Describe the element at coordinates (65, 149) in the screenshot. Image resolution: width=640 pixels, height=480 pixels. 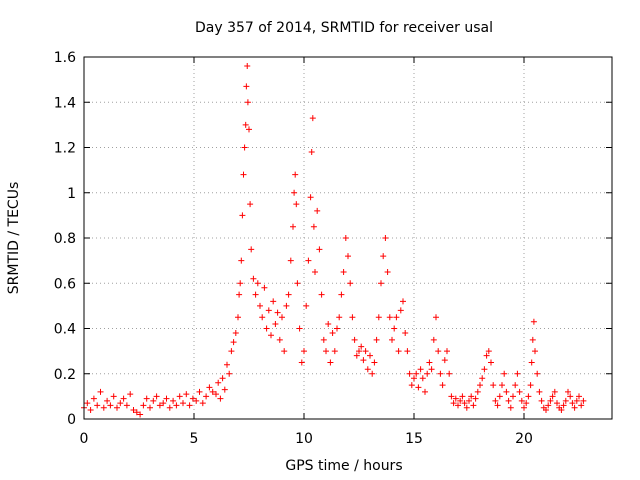
I see `y-tick-label: 1.2` at that location.